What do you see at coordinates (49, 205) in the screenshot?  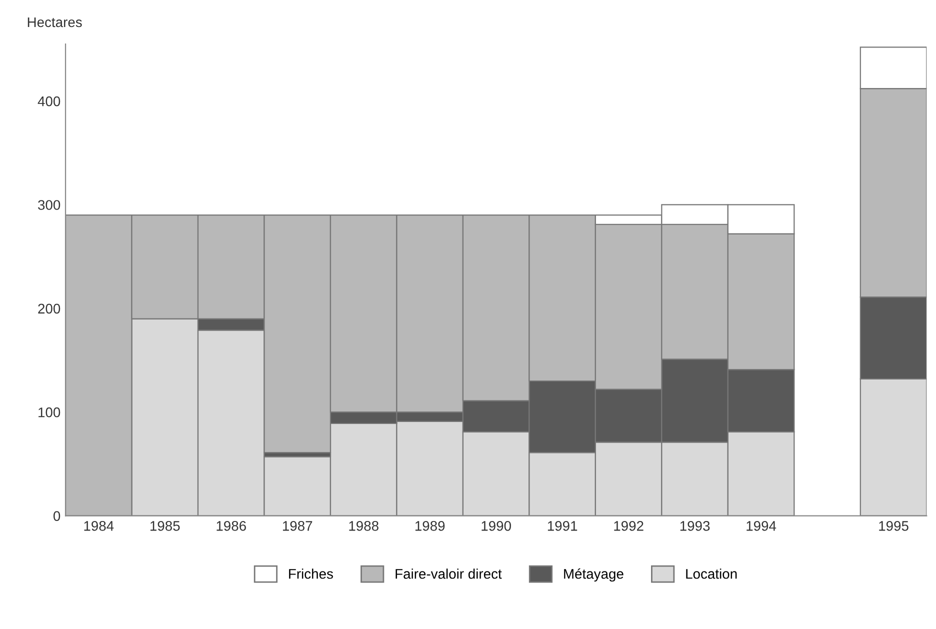 I see `y-tick-label: 300` at bounding box center [49, 205].